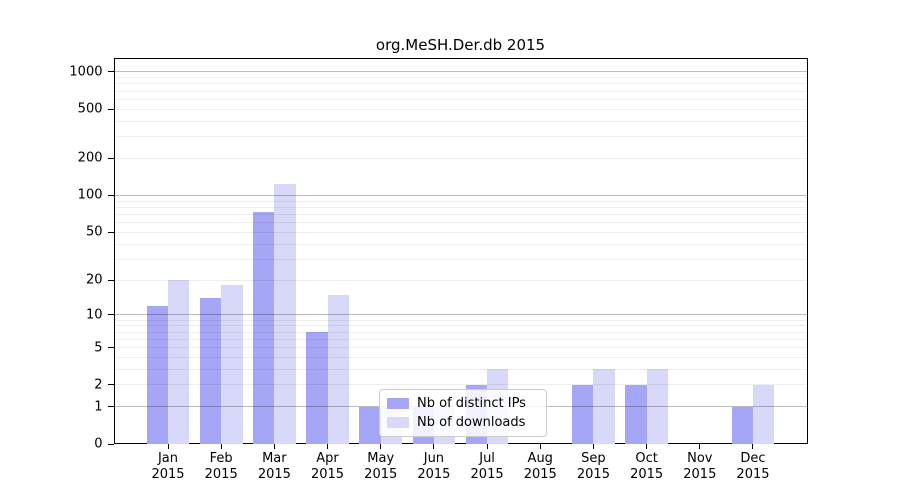  I want to click on y-axis-tick-label: 100, so click(90, 195).